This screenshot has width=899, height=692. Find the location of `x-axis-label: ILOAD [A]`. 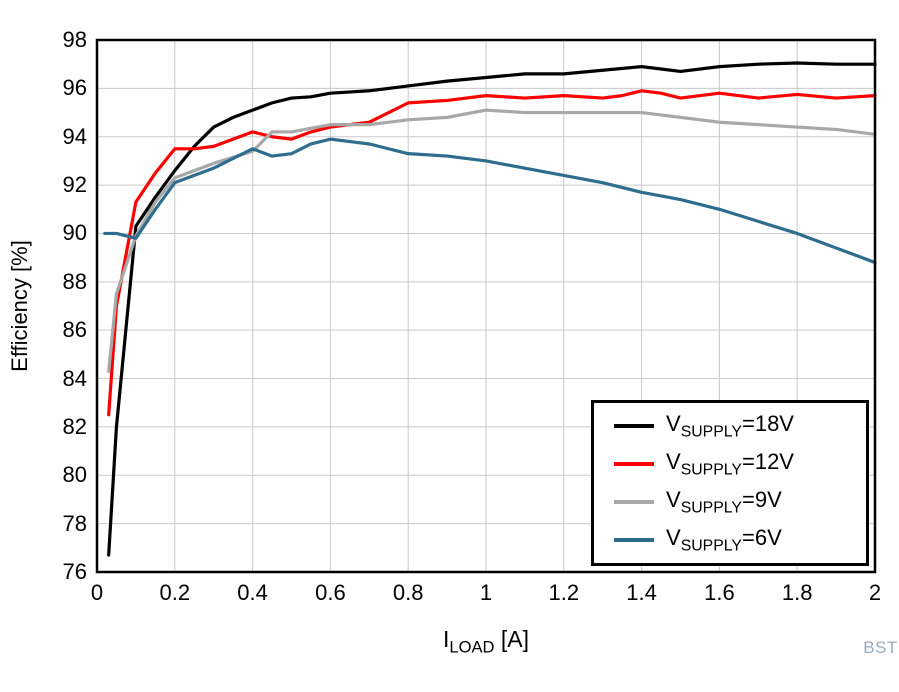

x-axis-label: ILOAD [A] is located at coordinates (486, 642).